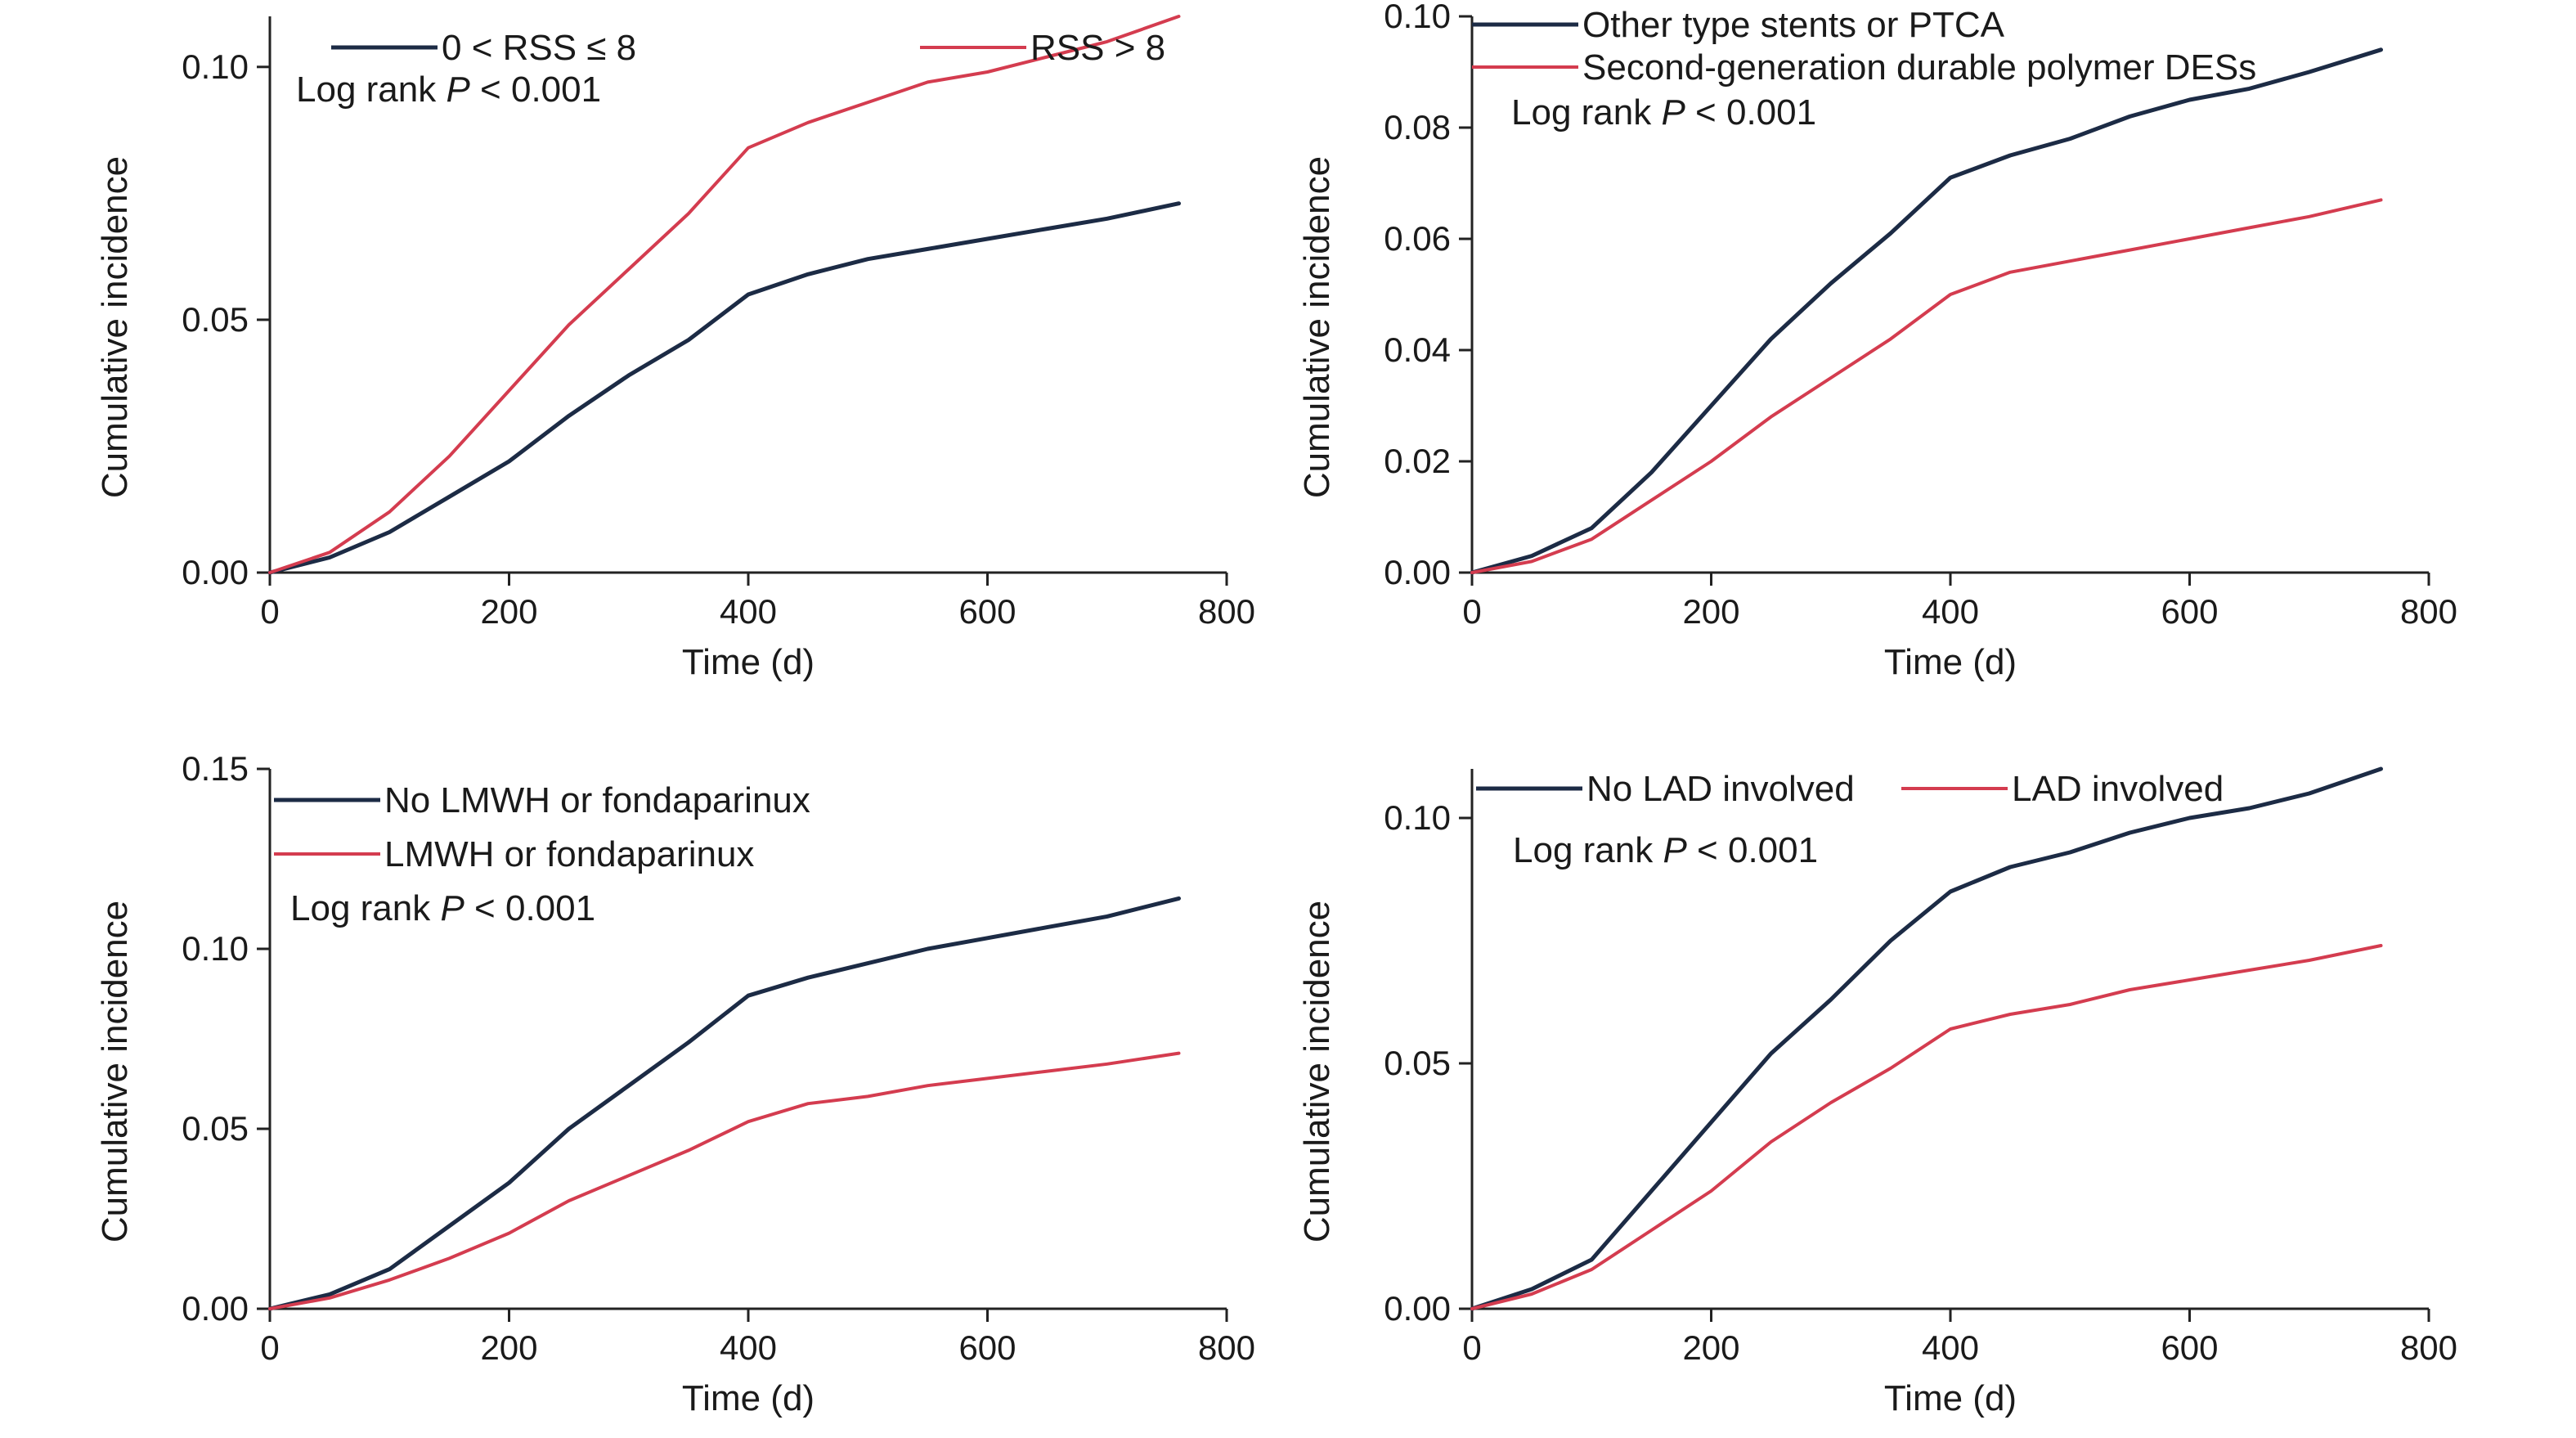  Describe the element at coordinates (1097, 48) in the screenshot. I see `legend-label-2: RSS > 8` at that location.